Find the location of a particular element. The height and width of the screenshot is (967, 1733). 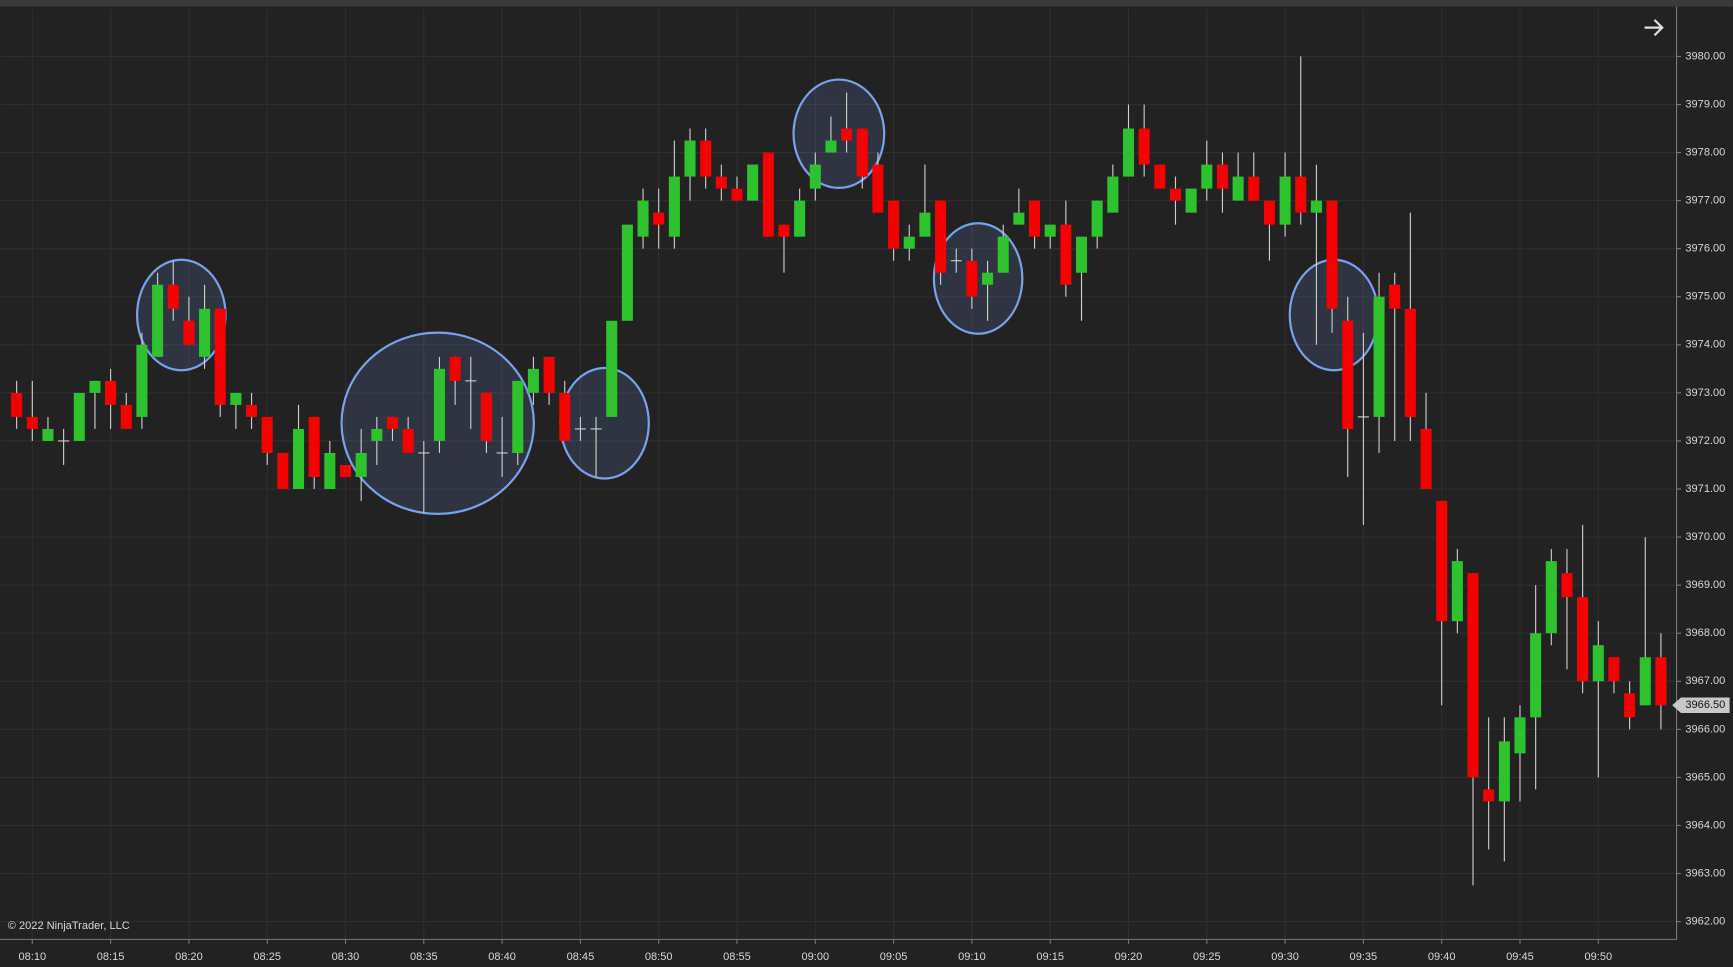

y-tick-label: 3977.00 is located at coordinates (1705, 201).